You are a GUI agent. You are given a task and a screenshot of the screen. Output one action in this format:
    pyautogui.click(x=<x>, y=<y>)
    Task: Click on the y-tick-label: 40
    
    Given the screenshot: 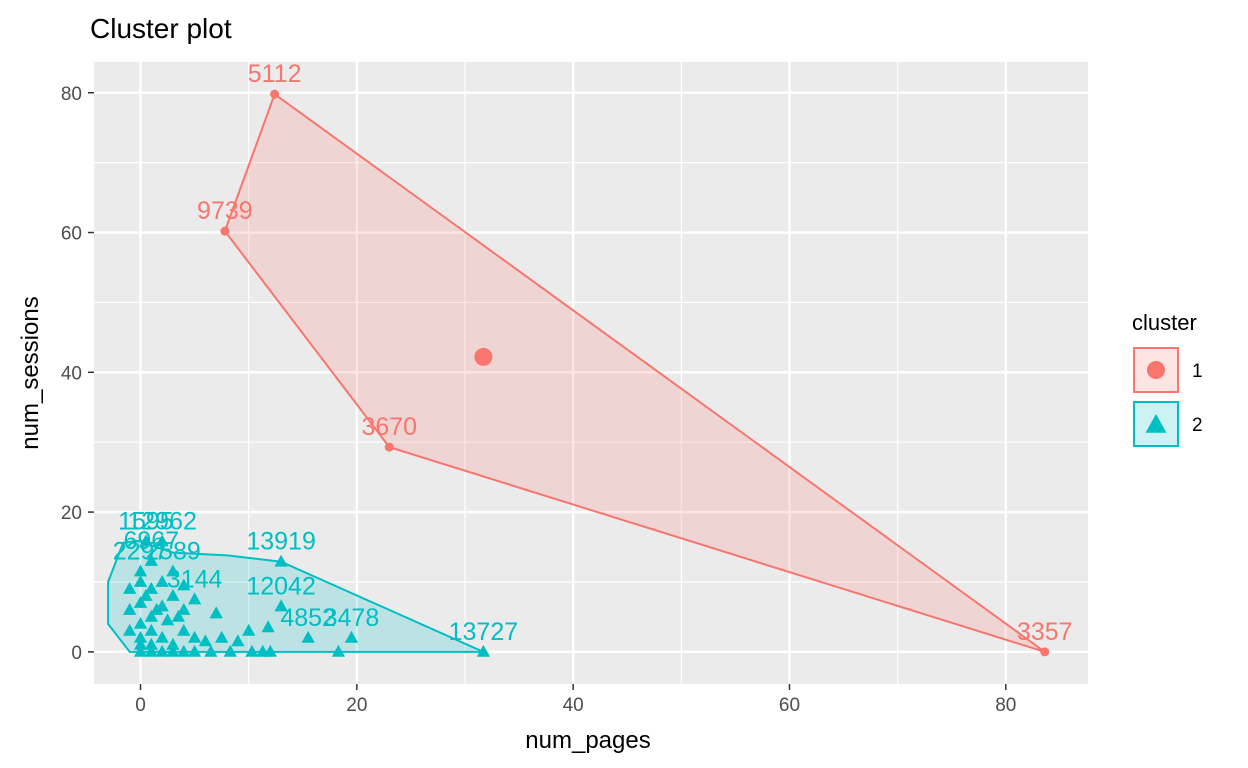 What is the action you would take?
    pyautogui.click(x=71, y=373)
    